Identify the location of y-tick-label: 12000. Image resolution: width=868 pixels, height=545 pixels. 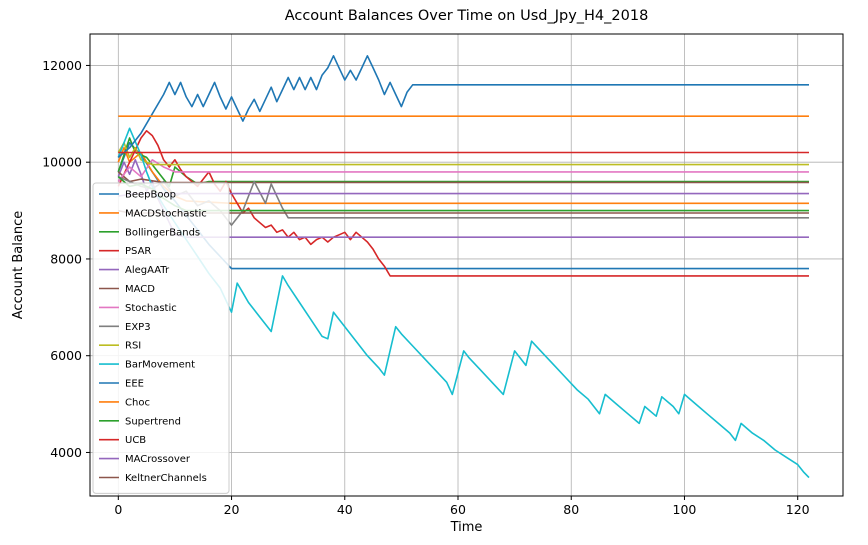
(62, 65).